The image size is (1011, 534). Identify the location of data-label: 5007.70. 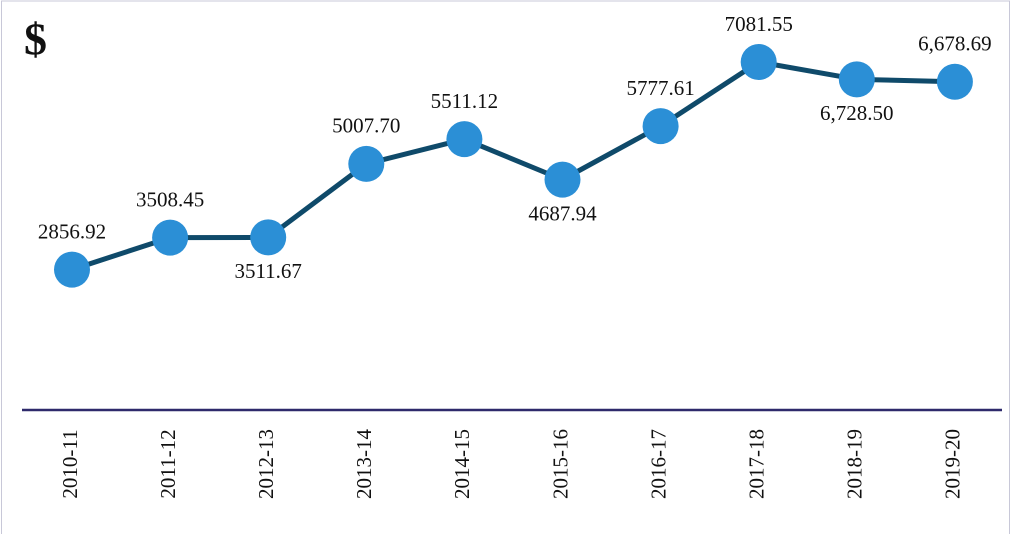
(366, 126).